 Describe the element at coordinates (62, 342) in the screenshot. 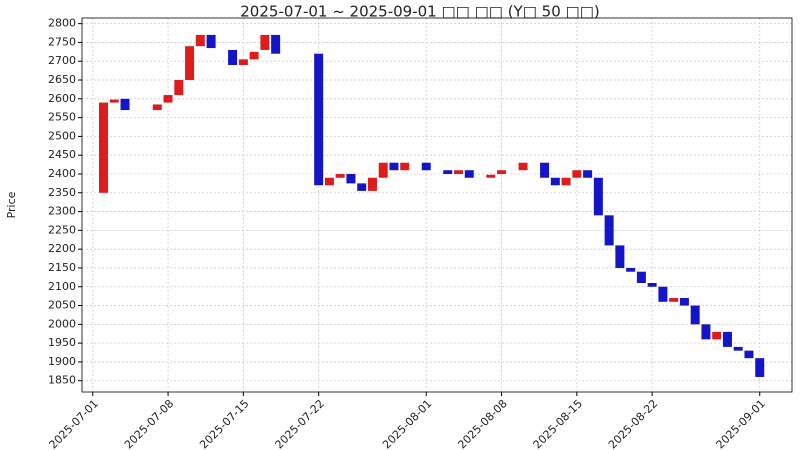

I see `y-tick-label: 1950` at that location.